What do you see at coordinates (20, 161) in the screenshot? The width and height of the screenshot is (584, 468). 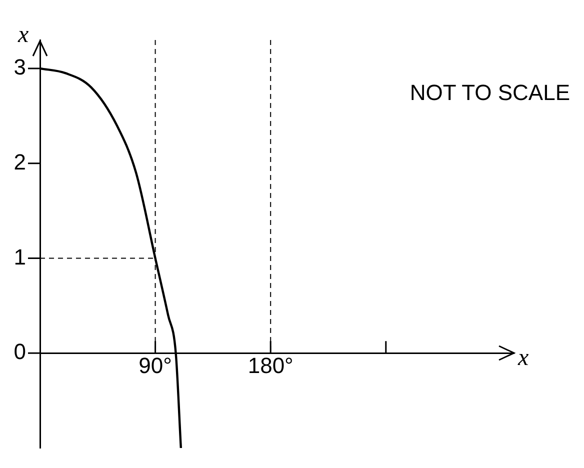 I see `y-tick-label: 2` at bounding box center [20, 161].